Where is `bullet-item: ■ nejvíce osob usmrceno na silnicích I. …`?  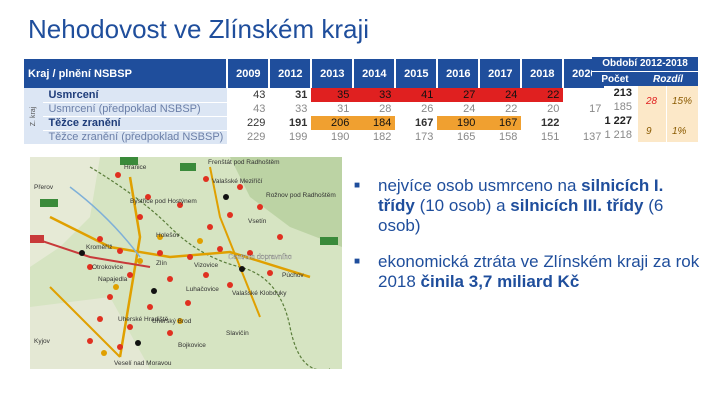 bullet-item: ■ nejvíce osob usmrceno na silnicích I. … is located at coordinates (529, 206).